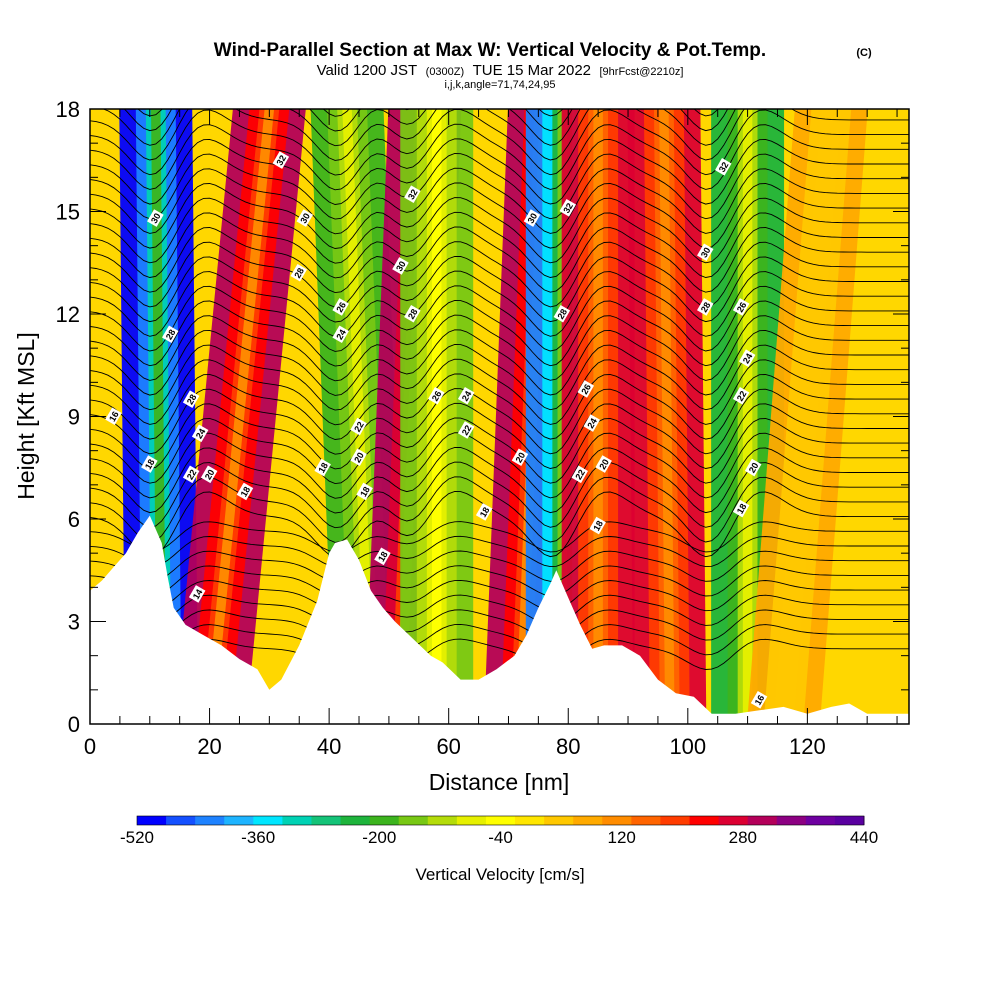  I want to click on y-tick-label: 0, so click(74, 724).